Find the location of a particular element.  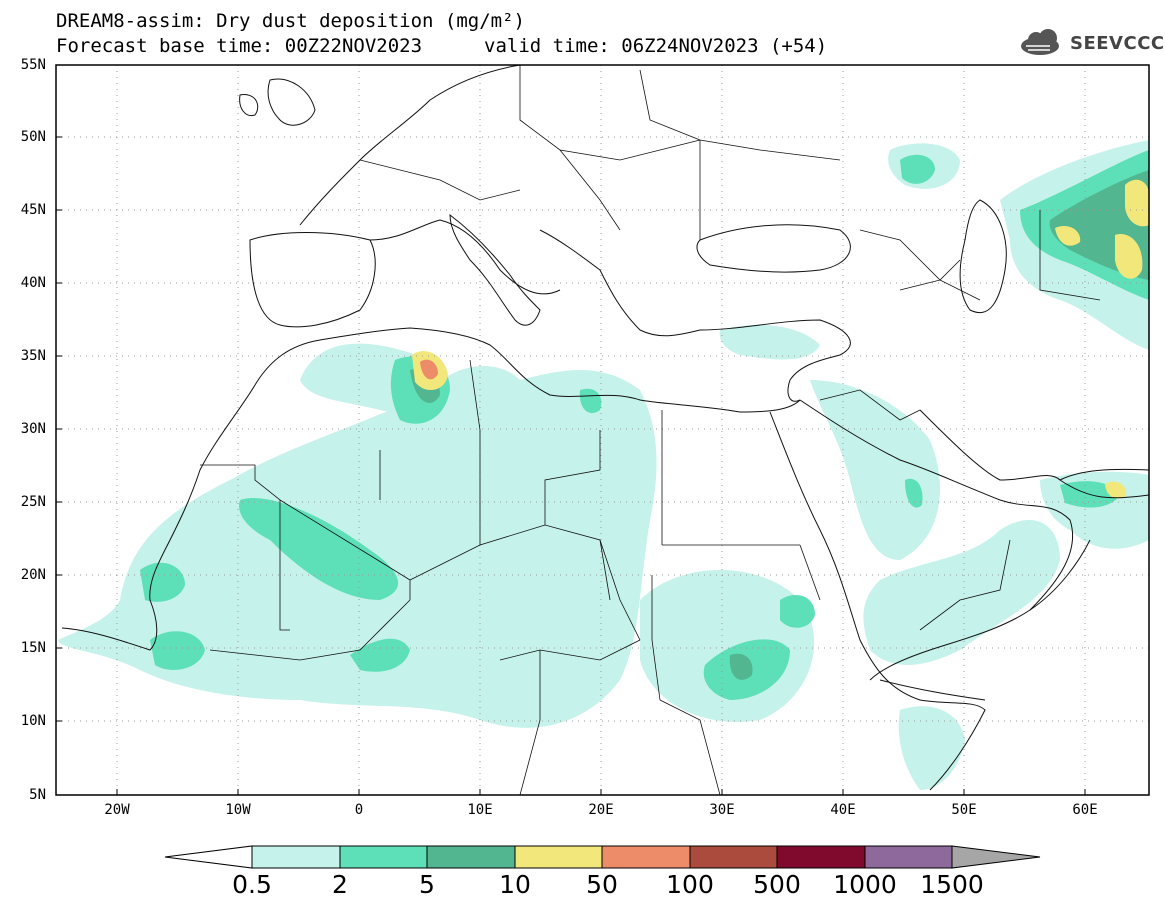

colorbar-label: 5 is located at coordinates (427, 884).